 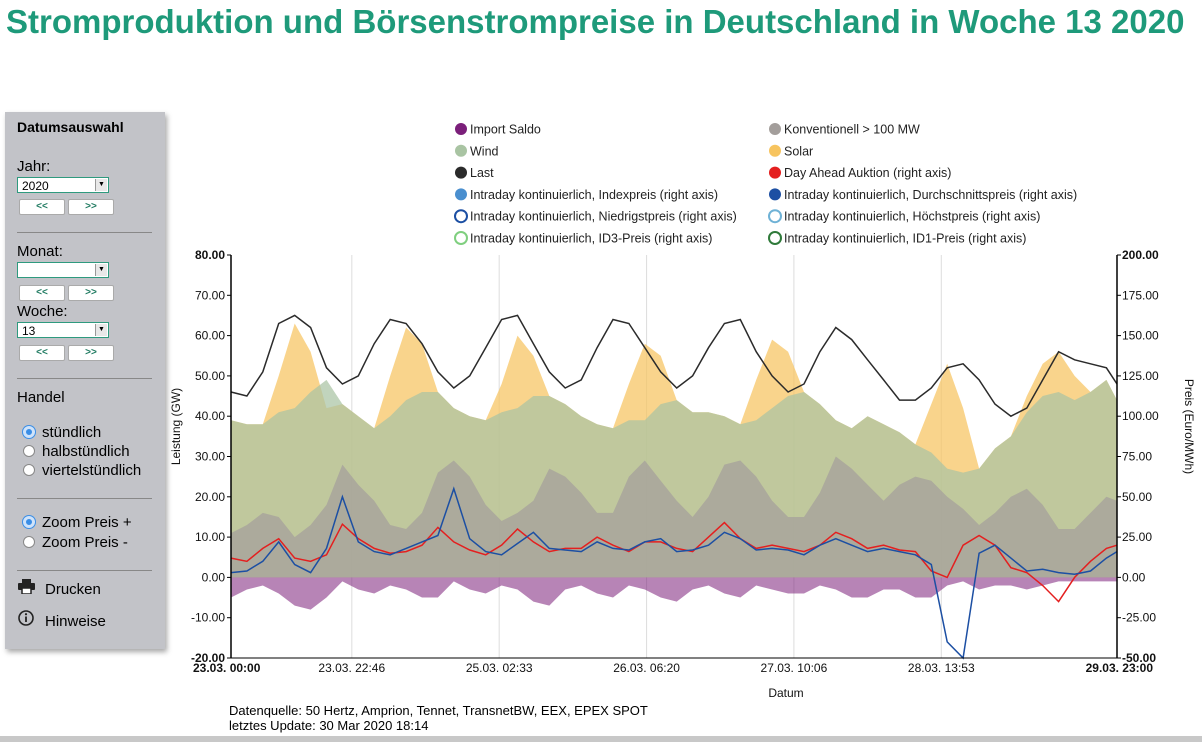 I want to click on trade-option-quarterhourly: viertelstündlich, so click(x=82, y=471).